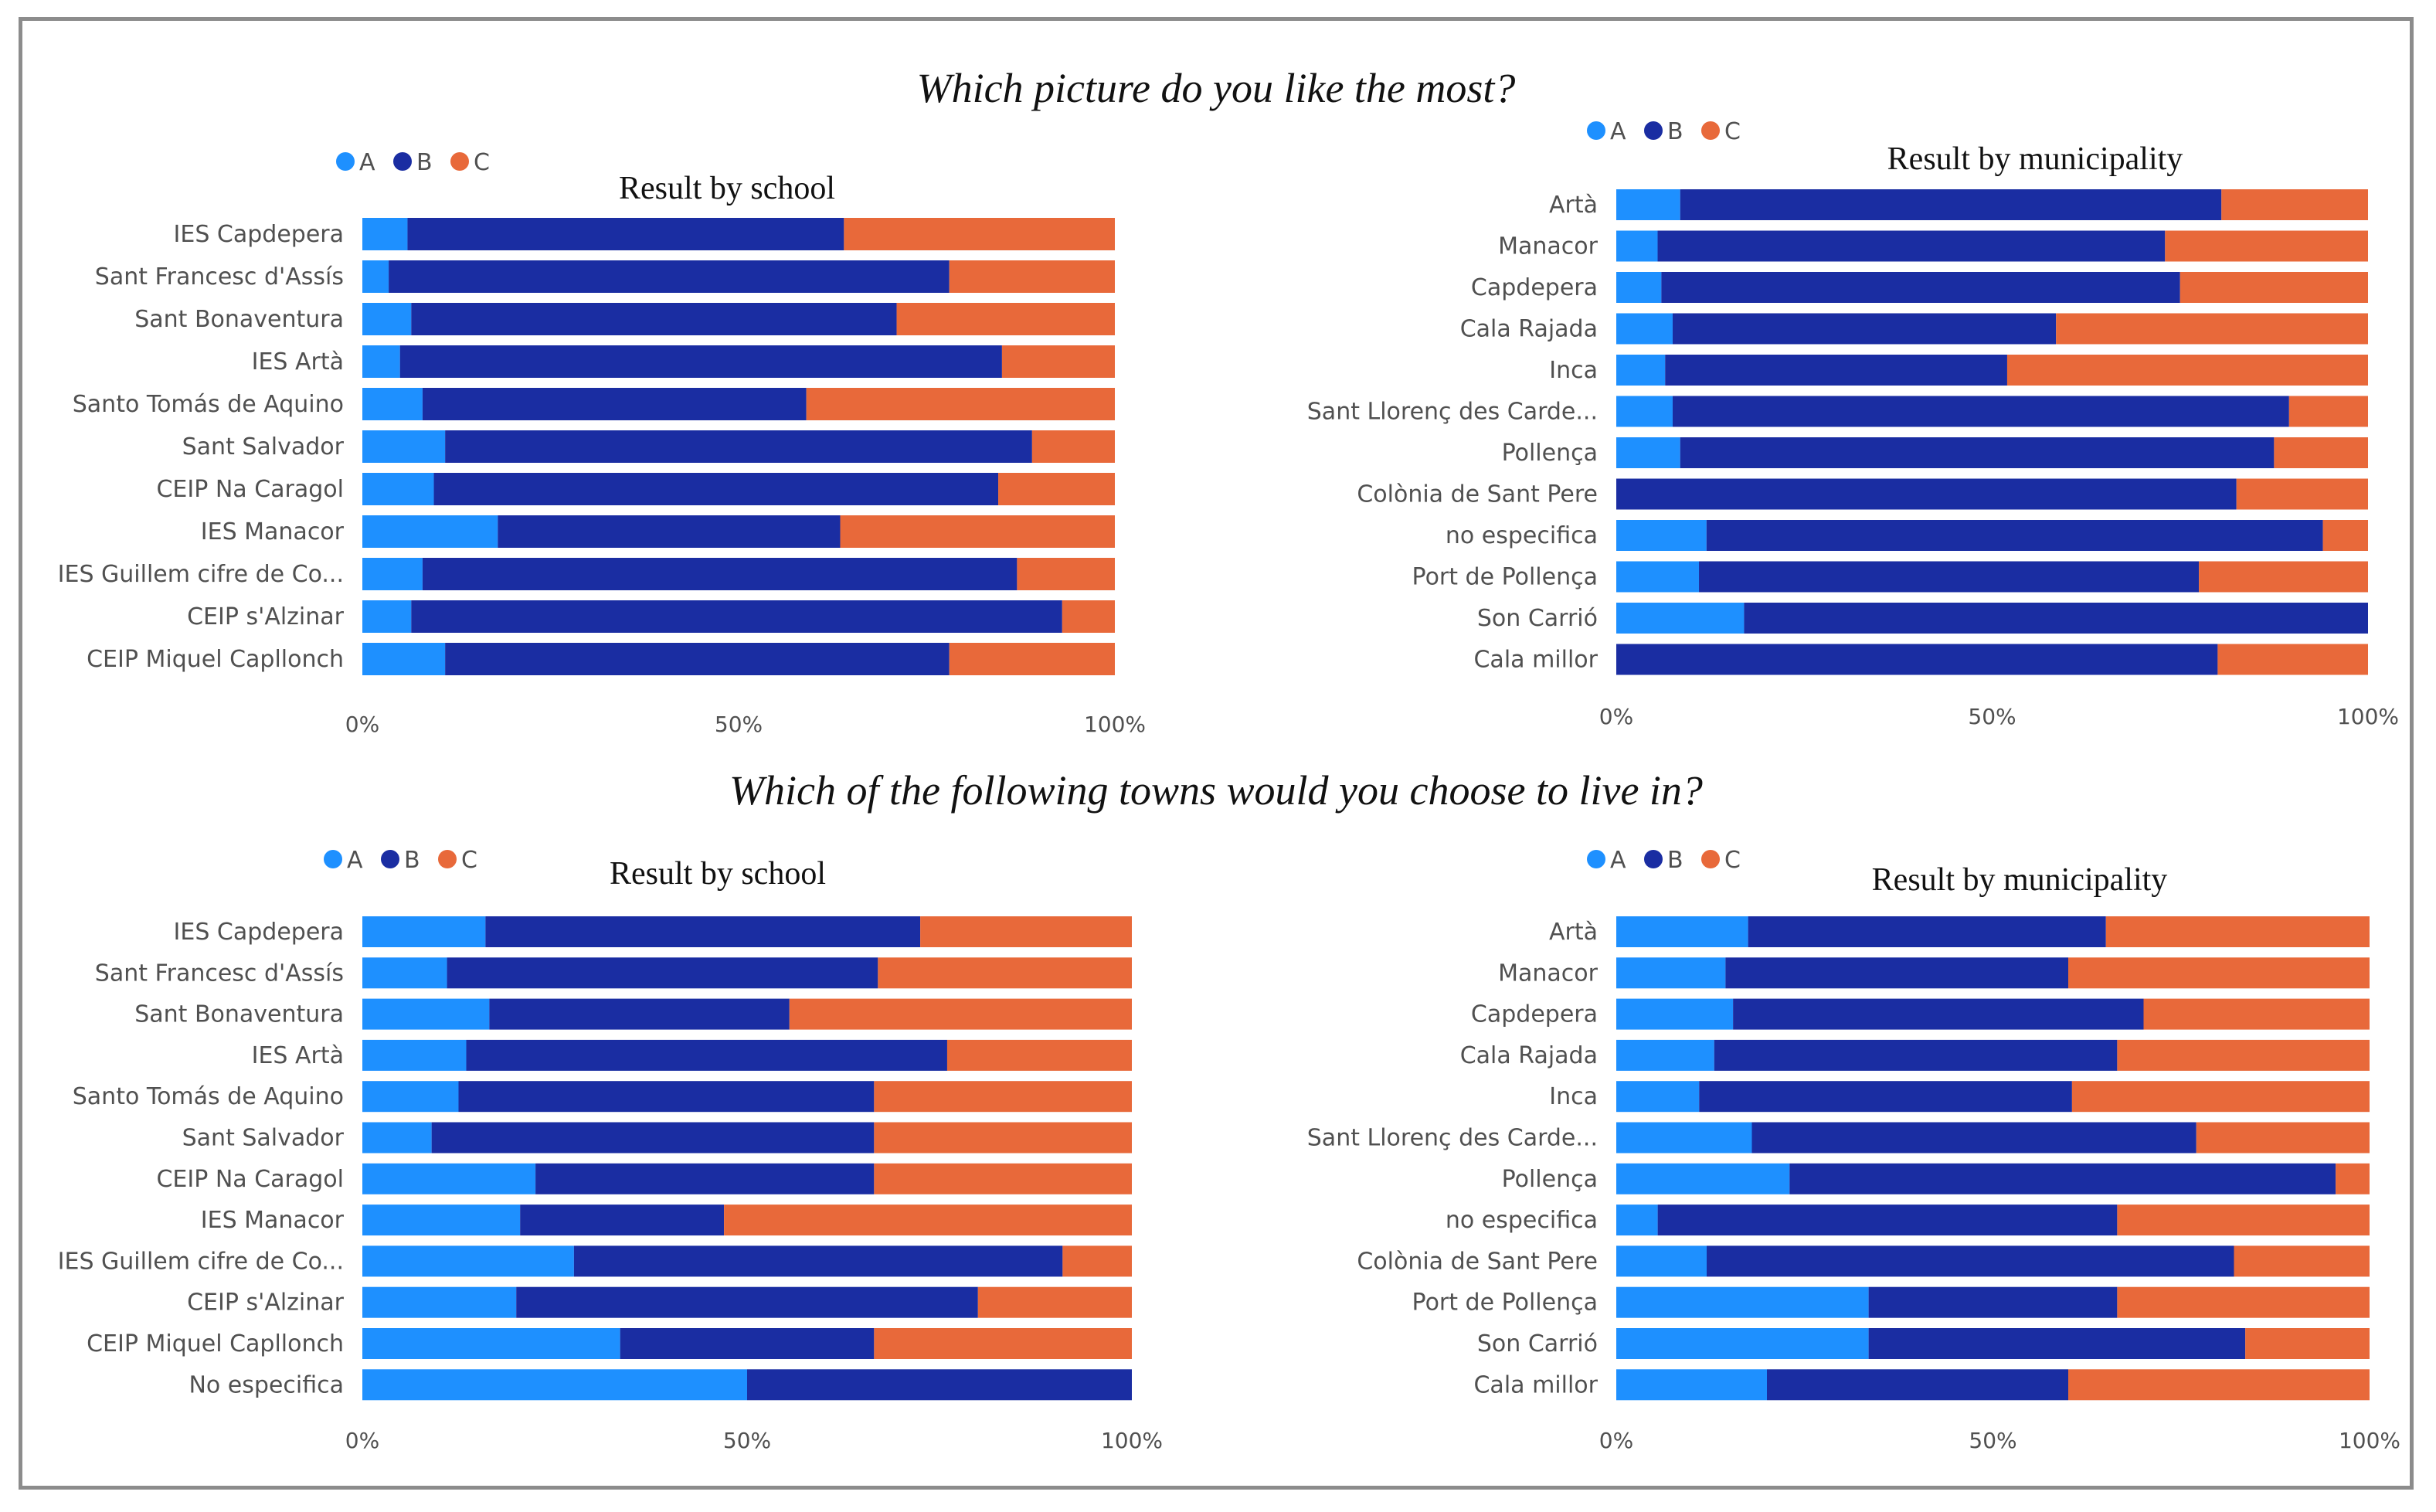 Image resolution: width=2436 pixels, height=1512 pixels. I want to click on bar-segment-c-inca, so click(2187, 370).